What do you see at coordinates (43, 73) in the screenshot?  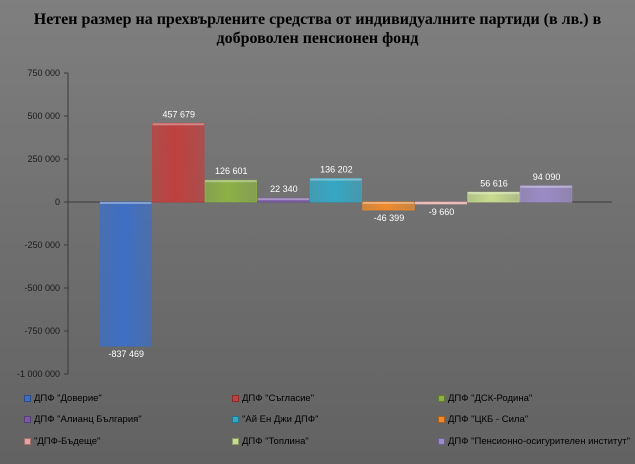 I see `y-tick-label: 750 000` at bounding box center [43, 73].